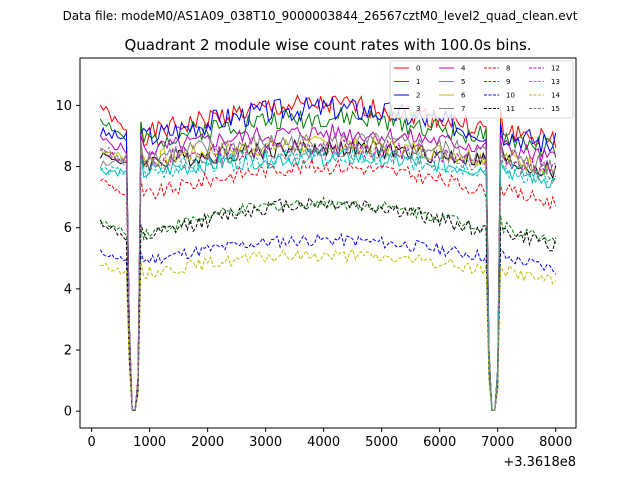  Describe the element at coordinates (555, 96) in the screenshot. I see `legend-label-14: 14` at that location.